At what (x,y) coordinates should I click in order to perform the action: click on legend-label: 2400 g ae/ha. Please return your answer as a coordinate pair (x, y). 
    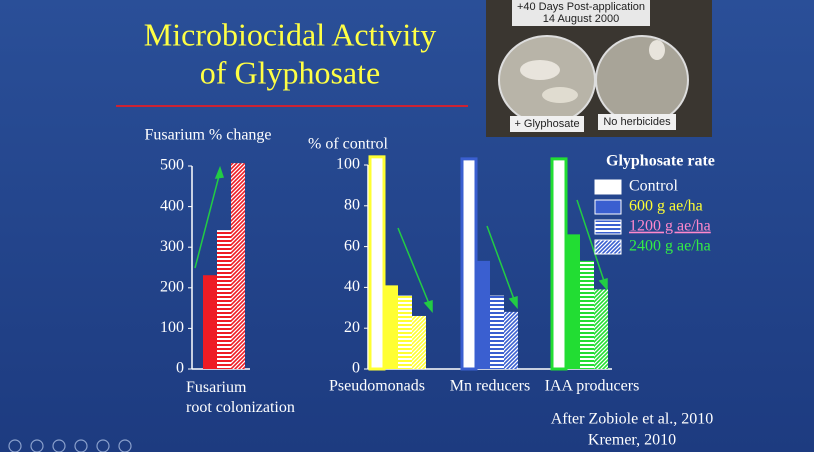
    Looking at the image, I should click on (670, 246).